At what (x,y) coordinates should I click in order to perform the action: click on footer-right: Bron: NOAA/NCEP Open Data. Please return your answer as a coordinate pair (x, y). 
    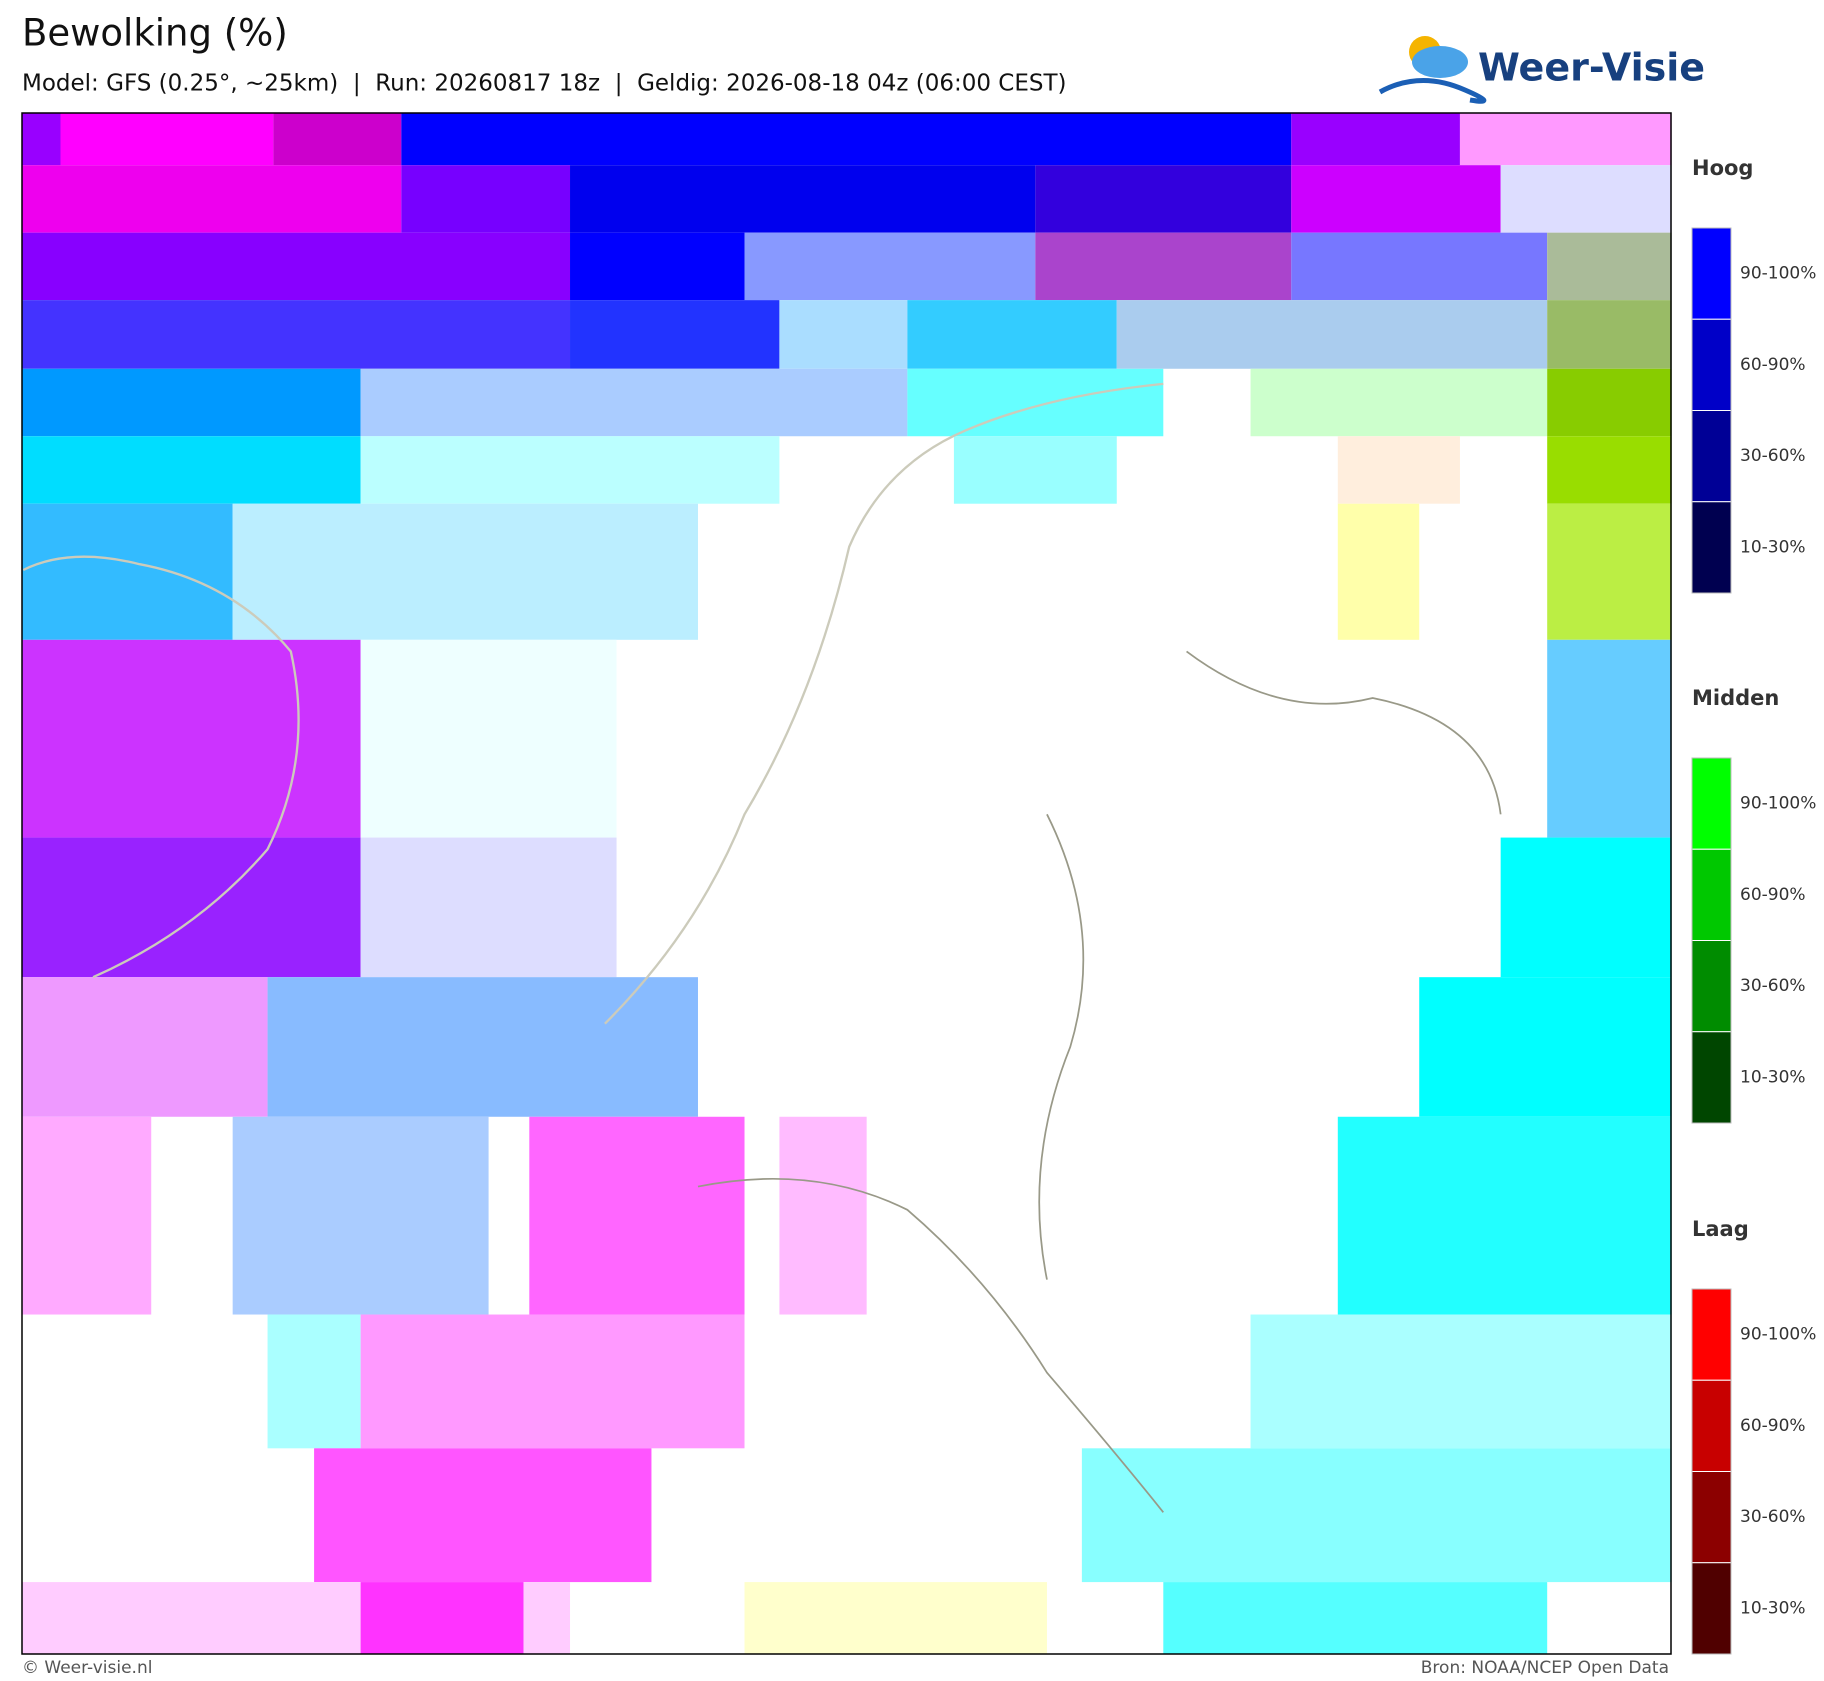
    Looking at the image, I should click on (1545, 1668).